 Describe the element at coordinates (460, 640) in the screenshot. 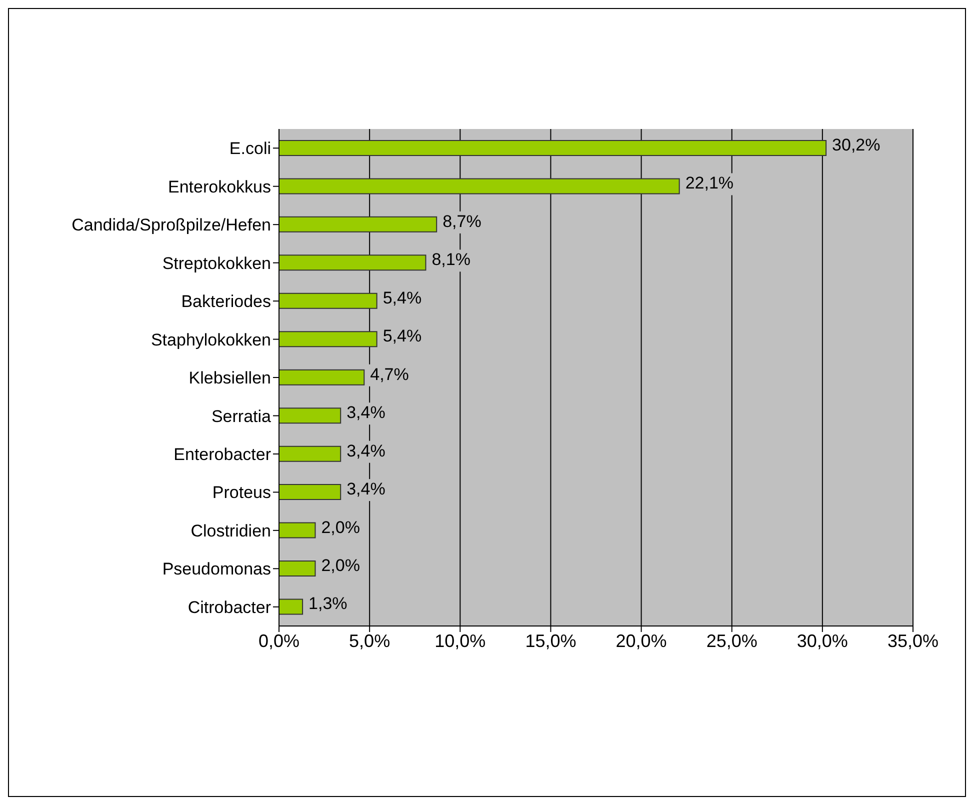

I see `x-tick-label: 10,0%` at that location.